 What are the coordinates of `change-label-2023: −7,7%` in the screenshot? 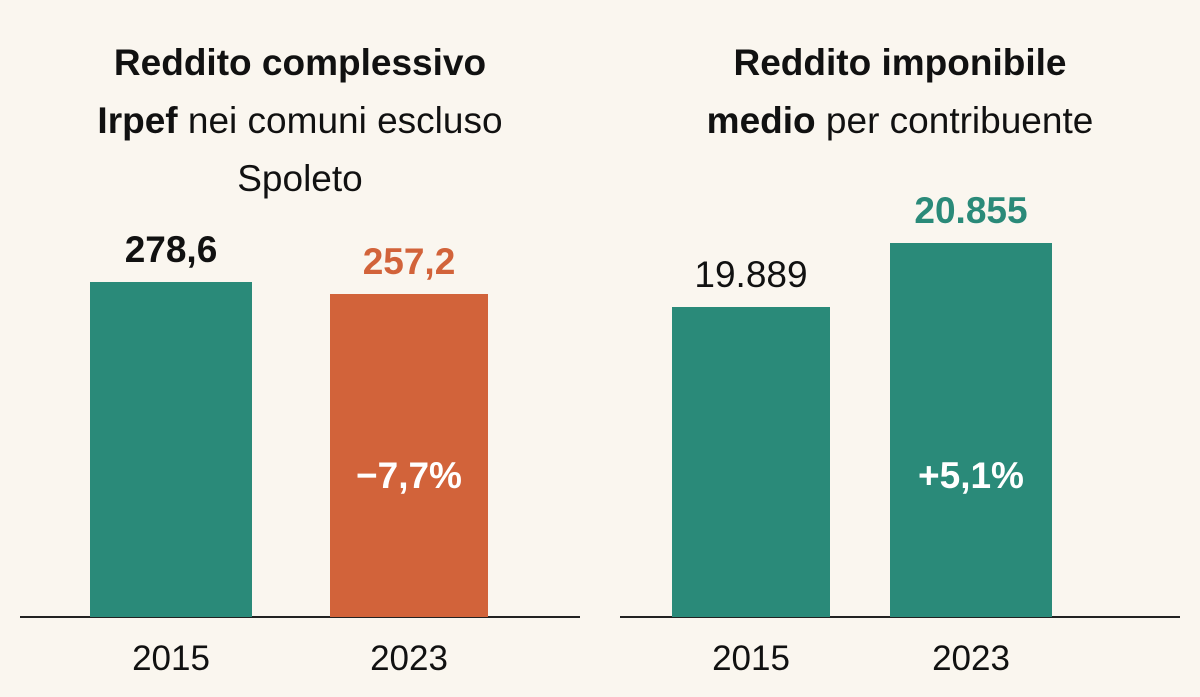 It's located at (409, 475).